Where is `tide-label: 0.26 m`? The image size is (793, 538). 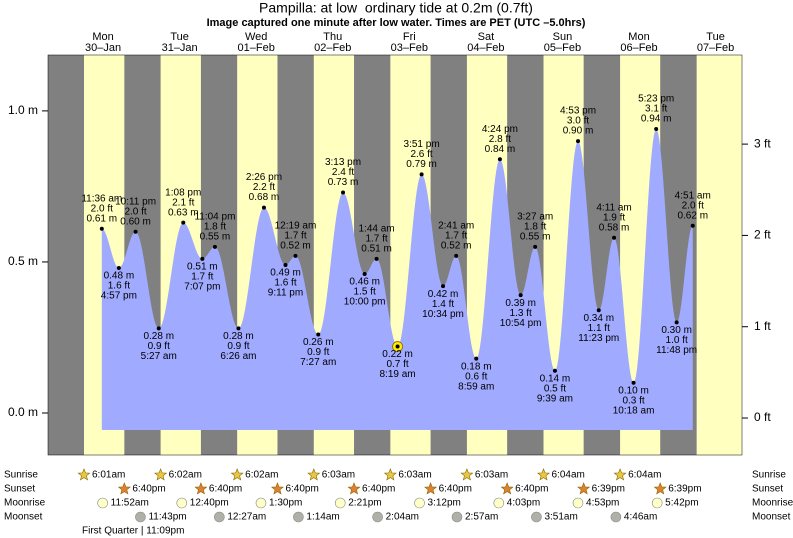
tide-label: 0.26 m is located at coordinates (318, 342).